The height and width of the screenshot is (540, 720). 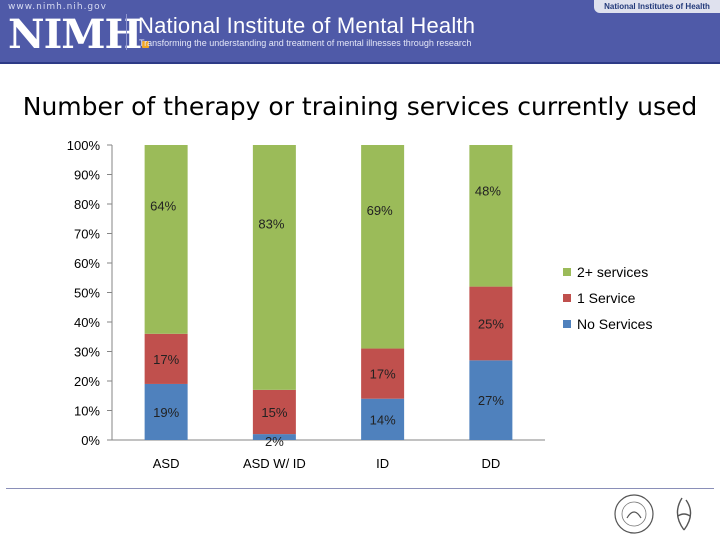 I want to click on x-tick-label: DD, so click(x=490, y=463).